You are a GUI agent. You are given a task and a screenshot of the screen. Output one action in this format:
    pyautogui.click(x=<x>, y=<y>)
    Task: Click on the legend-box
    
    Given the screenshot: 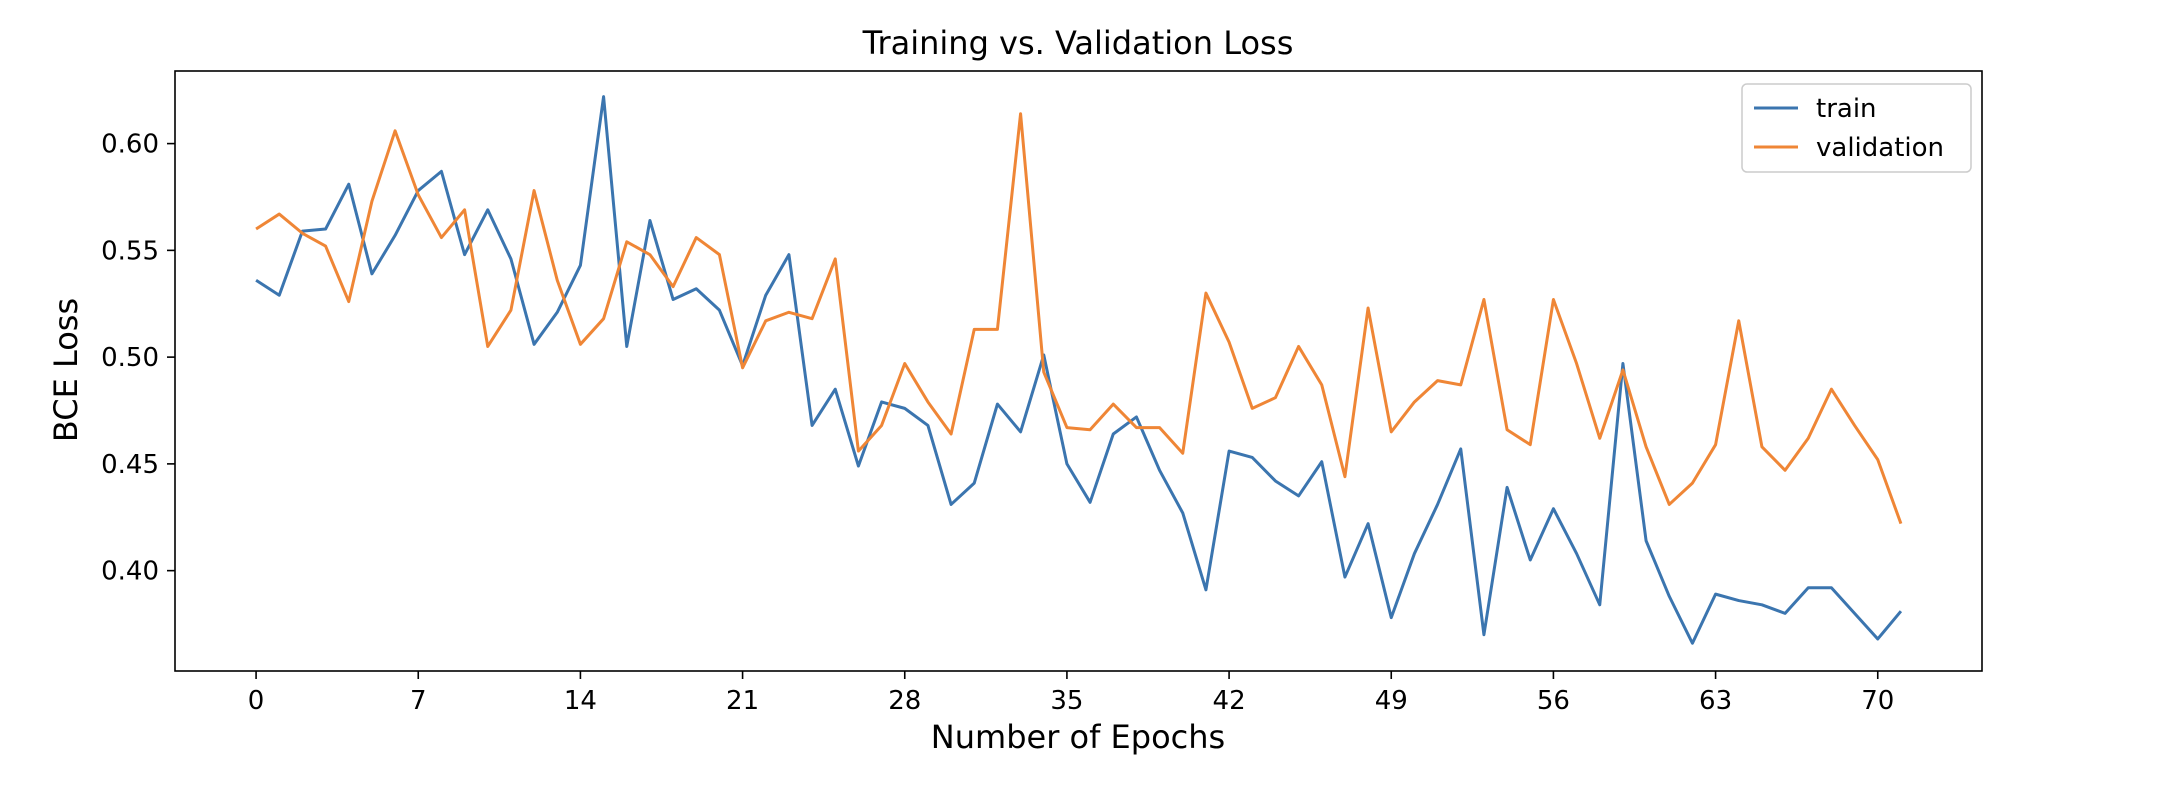 What is the action you would take?
    pyautogui.click(x=1856, y=128)
    